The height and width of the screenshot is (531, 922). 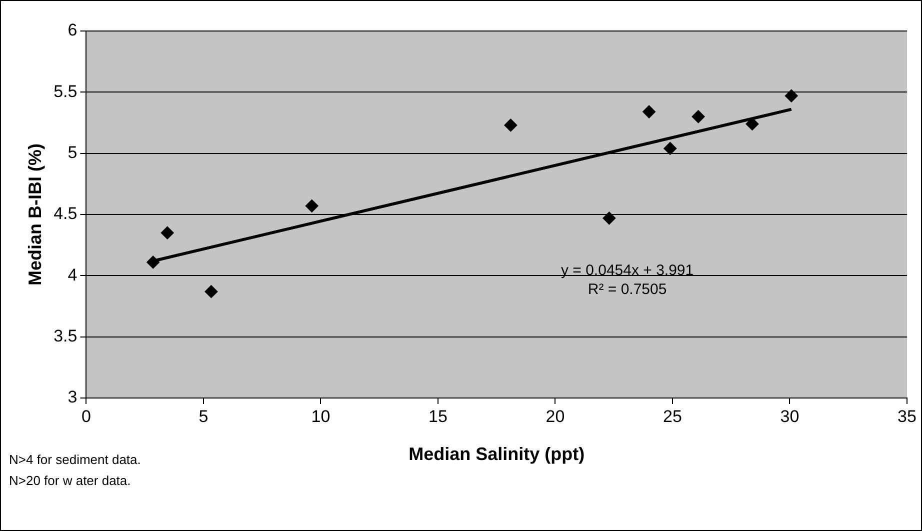 What do you see at coordinates (438, 416) in the screenshot?
I see `x-tick-label: 15` at bounding box center [438, 416].